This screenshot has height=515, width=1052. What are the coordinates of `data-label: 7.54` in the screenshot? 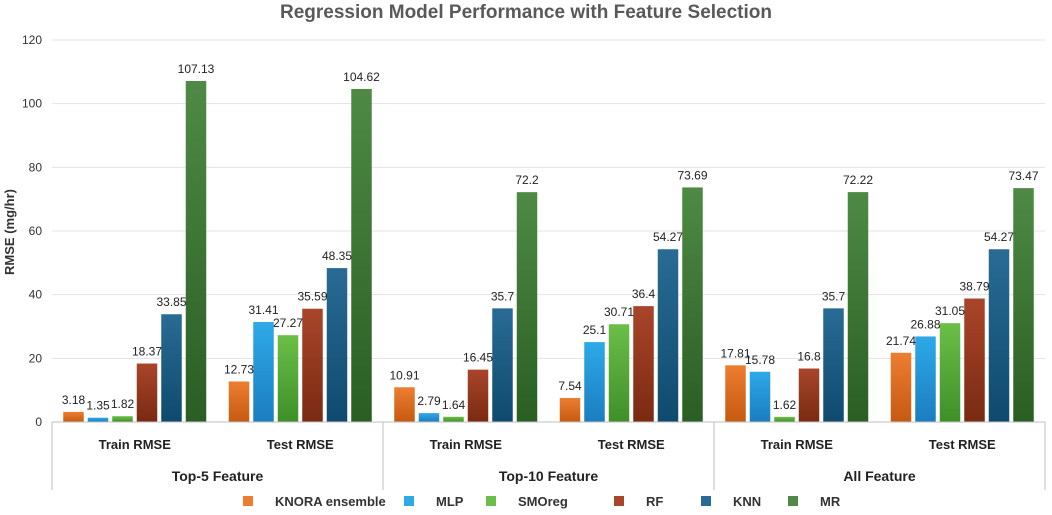 It's located at (570, 386).